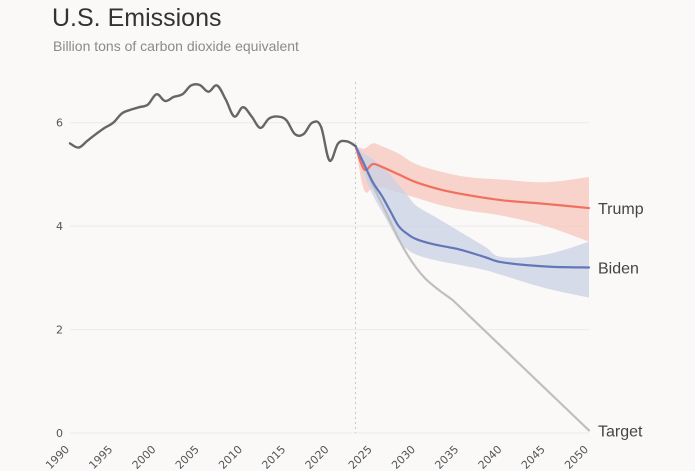  Describe the element at coordinates (100, 457) in the screenshot. I see `x-tick-label: 1995` at that location.